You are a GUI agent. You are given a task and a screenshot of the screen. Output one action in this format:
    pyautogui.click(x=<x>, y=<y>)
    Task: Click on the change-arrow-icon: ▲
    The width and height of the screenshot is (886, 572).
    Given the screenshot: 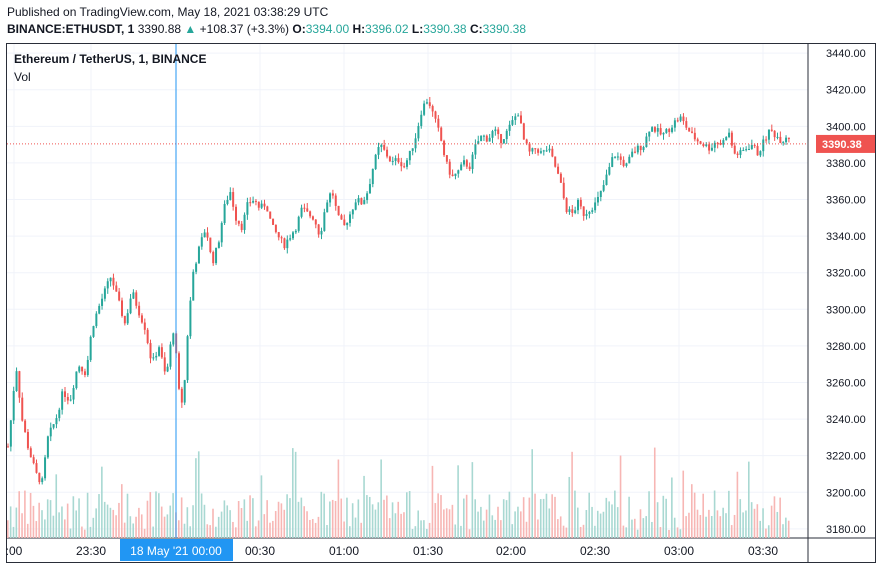 What is the action you would take?
    pyautogui.click(x=190, y=29)
    